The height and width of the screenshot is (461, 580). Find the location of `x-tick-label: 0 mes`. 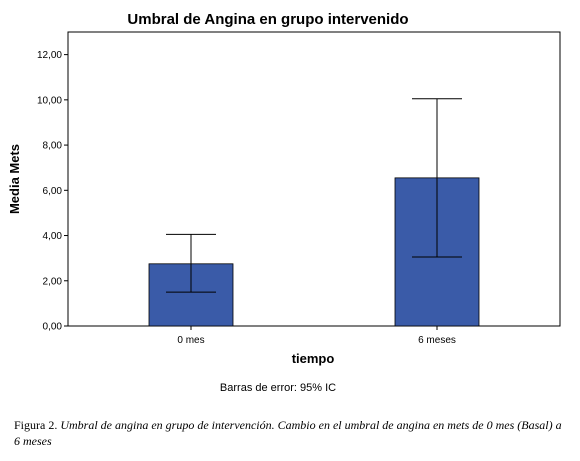

x-tick-label: 0 mes is located at coordinates (190, 340).